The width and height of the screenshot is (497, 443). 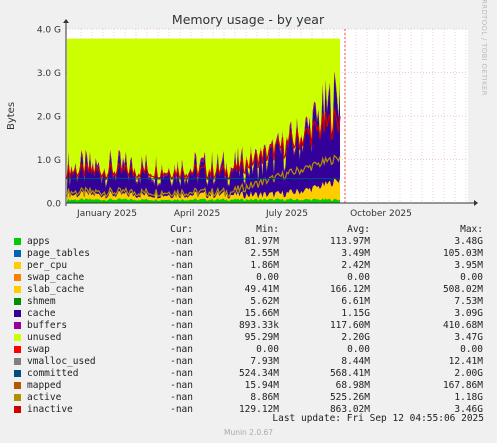 I want to click on legend-series-name: per_cpu, so click(x=47, y=265).